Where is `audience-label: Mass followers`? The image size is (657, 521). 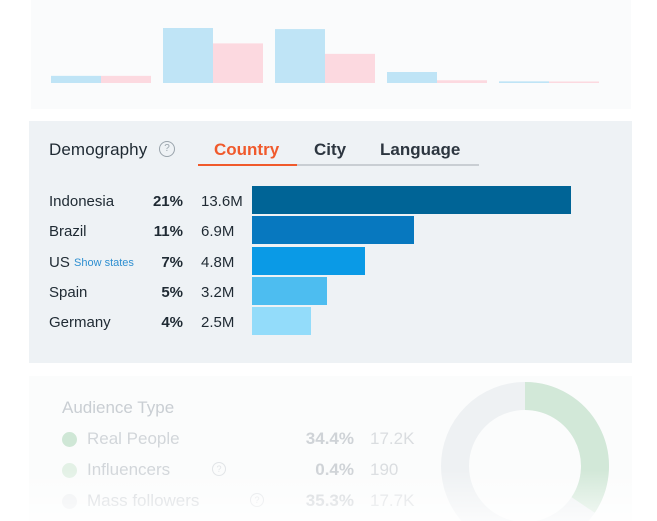
audience-label: Mass followers is located at coordinates (143, 500).